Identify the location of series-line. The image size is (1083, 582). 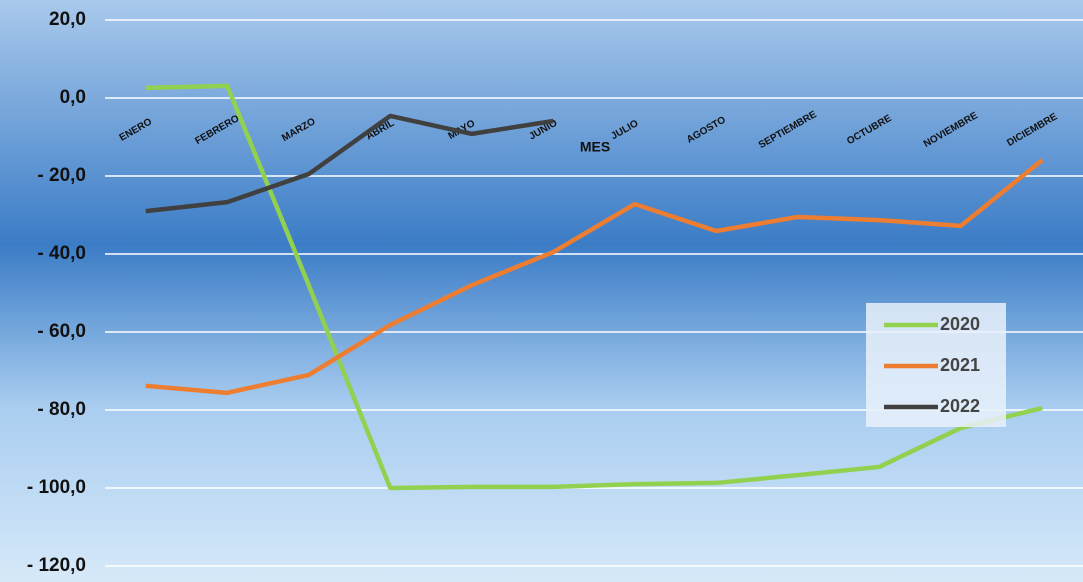
(349, 163).